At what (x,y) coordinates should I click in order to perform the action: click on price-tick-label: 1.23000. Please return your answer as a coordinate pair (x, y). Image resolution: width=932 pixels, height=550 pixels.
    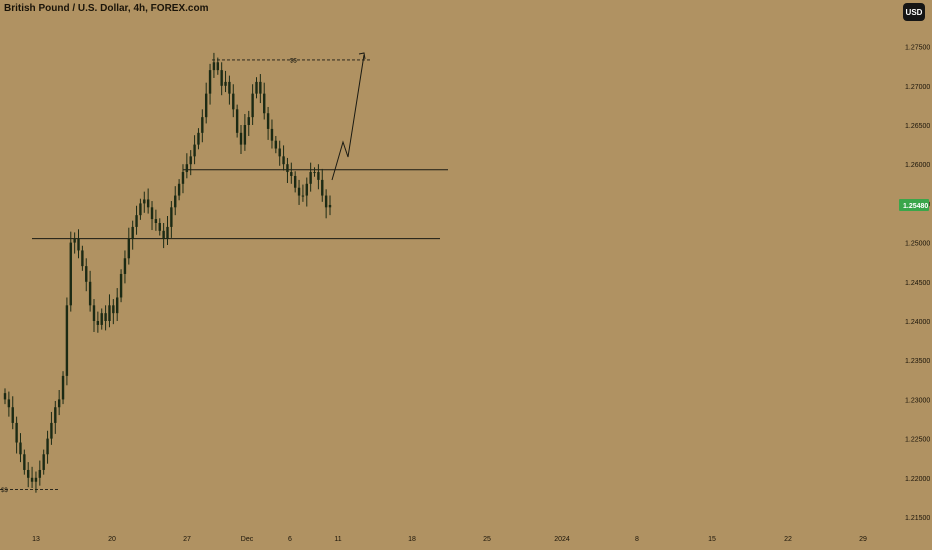
    Looking at the image, I should click on (917, 400).